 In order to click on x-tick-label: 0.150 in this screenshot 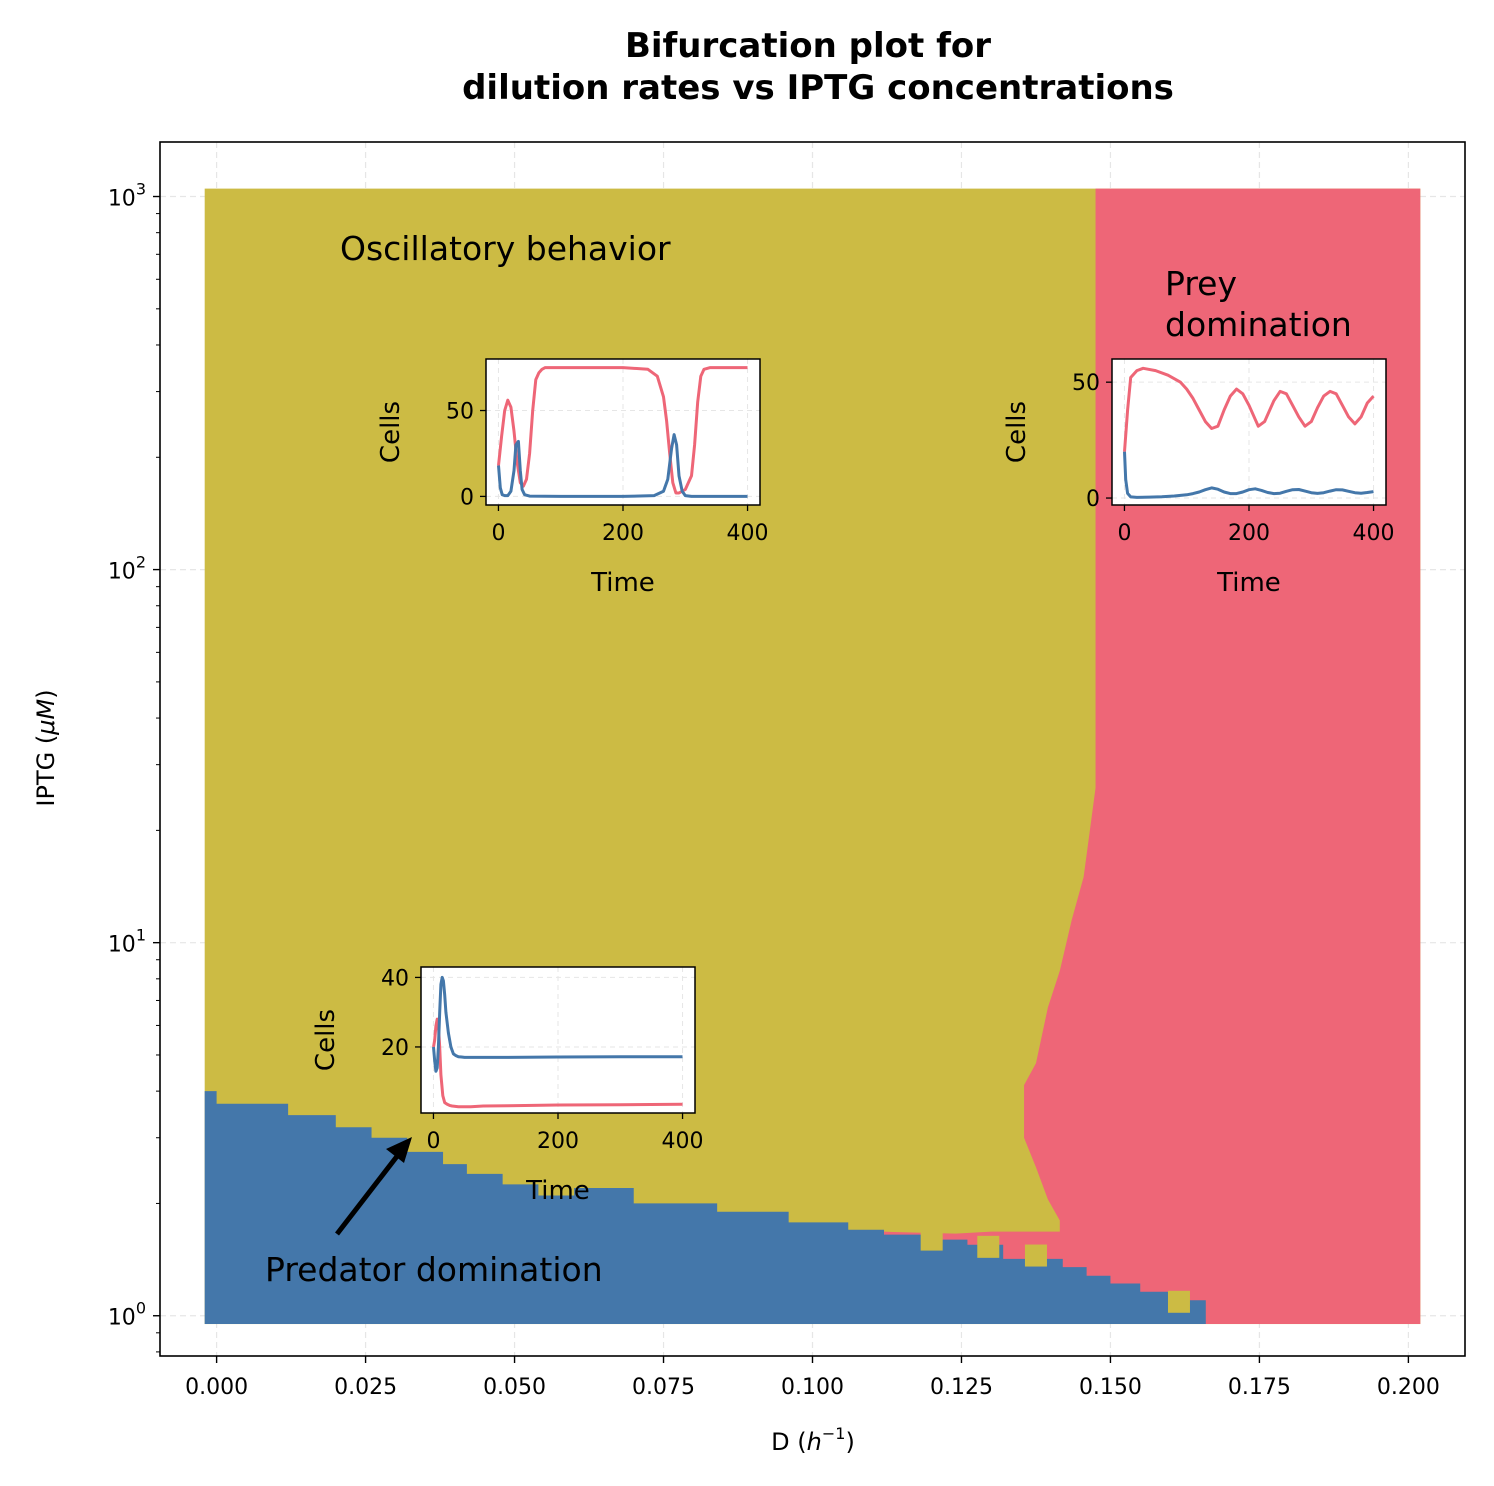, I will do `click(1110, 1387)`.